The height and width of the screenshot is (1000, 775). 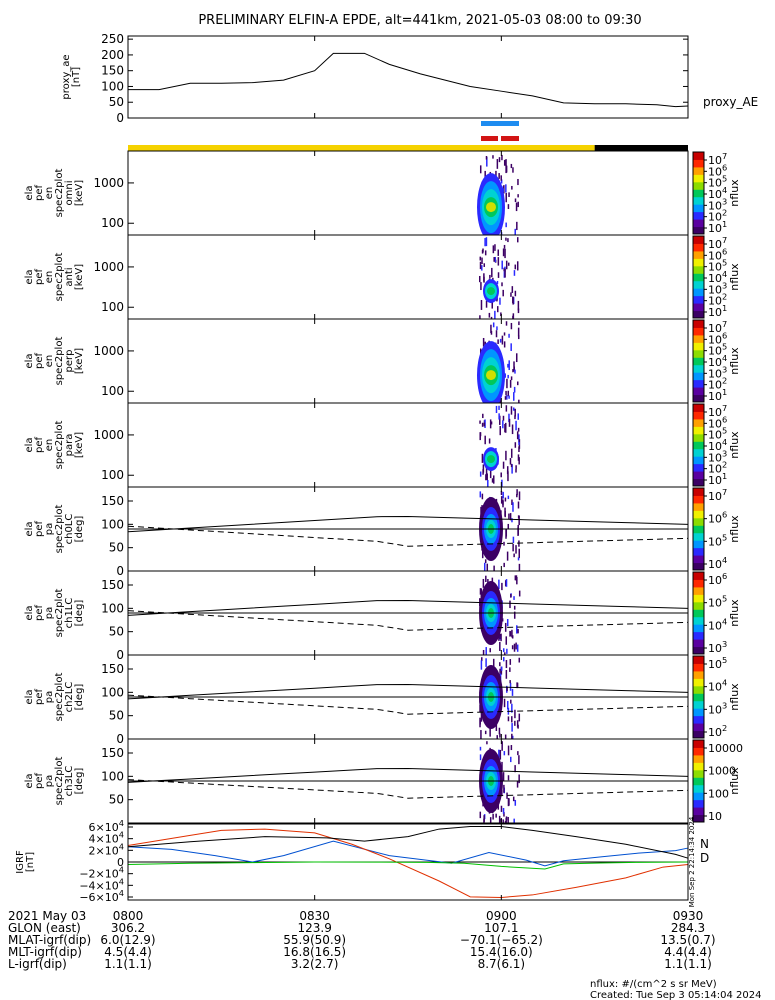 I want to click on footer-row-label: 2021 May 03, so click(x=47, y=916).